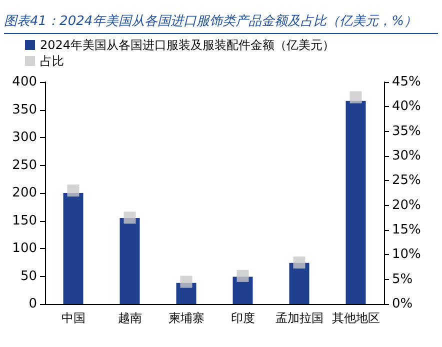  Describe the element at coordinates (24, 137) in the screenshot. I see `y-tick-label: 300` at that location.